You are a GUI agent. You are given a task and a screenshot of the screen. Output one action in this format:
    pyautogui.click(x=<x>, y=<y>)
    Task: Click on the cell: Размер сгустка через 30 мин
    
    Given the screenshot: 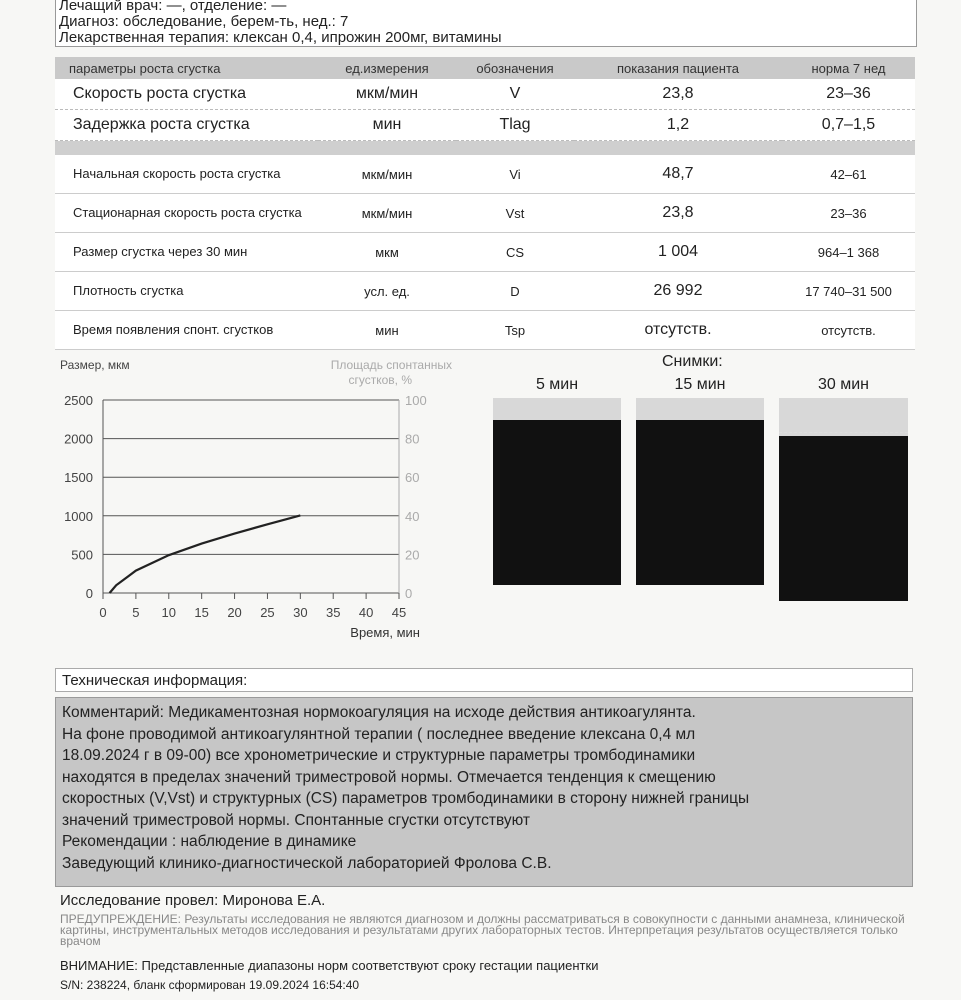 What is the action you would take?
    pyautogui.click(x=186, y=252)
    